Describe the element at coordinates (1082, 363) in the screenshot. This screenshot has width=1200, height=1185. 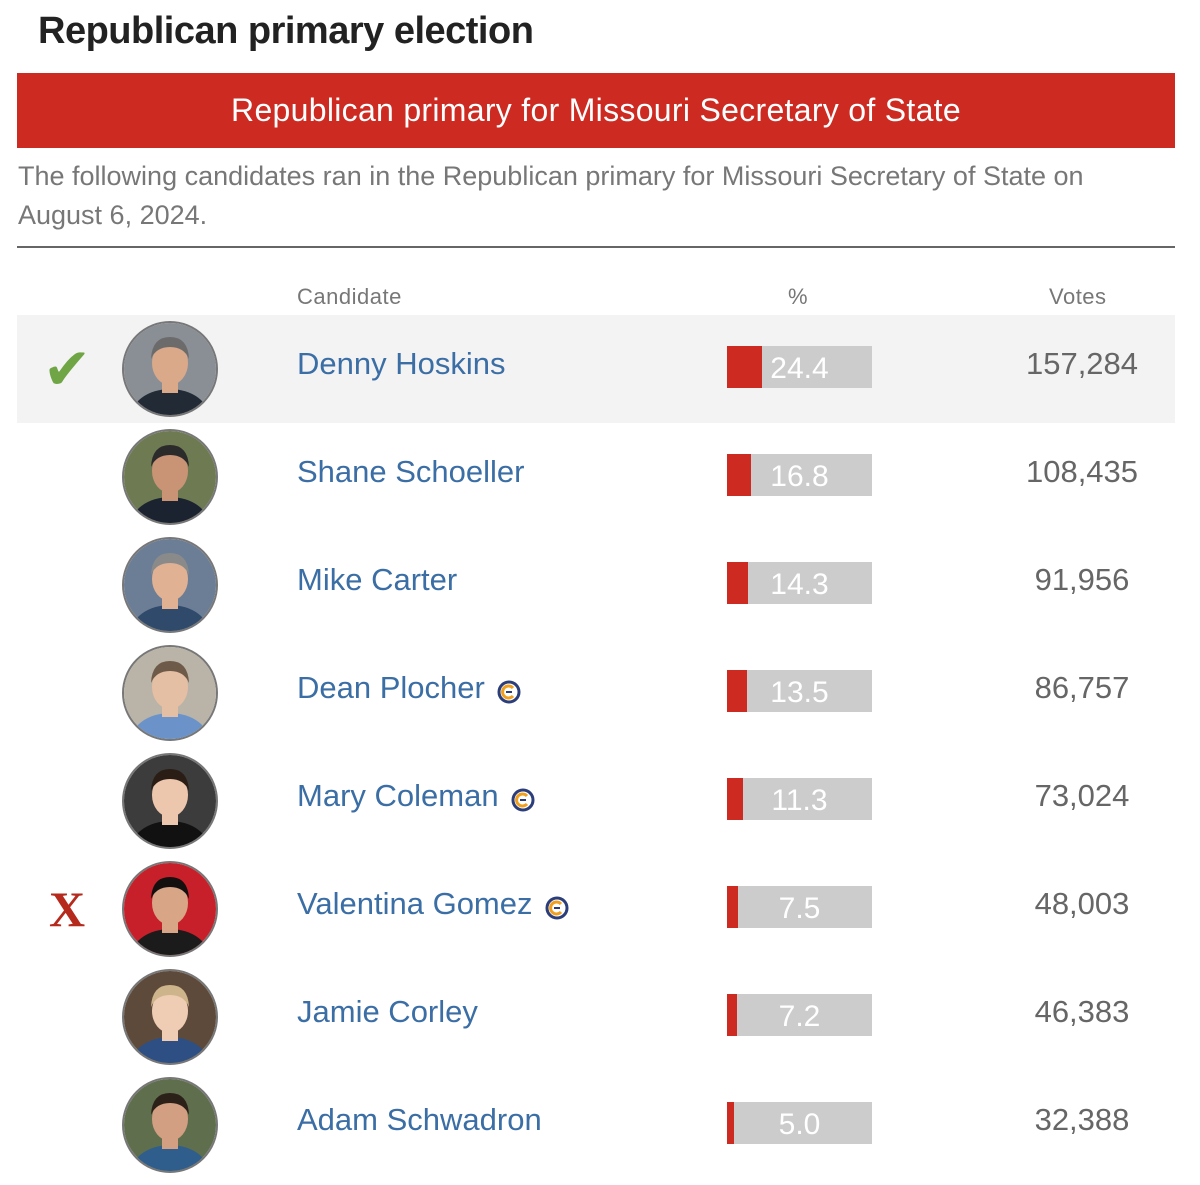
I see `vote-count: 157,284` at that location.